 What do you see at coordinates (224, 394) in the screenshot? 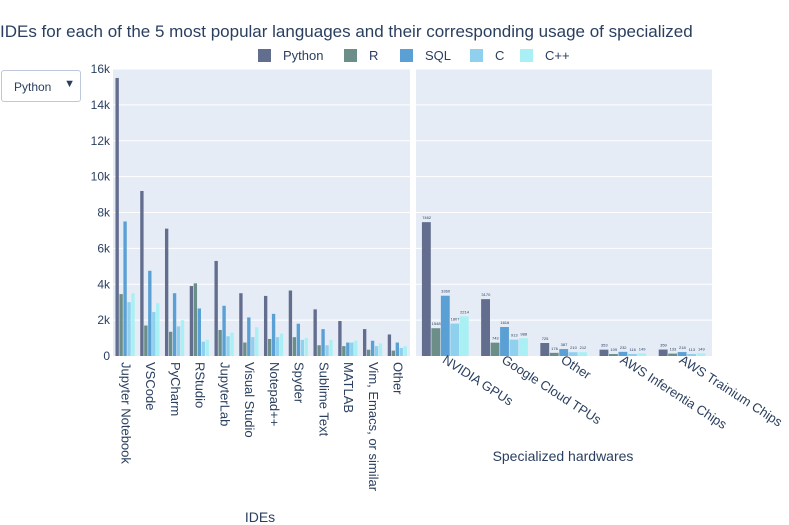
I see `x-tick-label-jupyterlab: JupyterLab` at bounding box center [224, 394].